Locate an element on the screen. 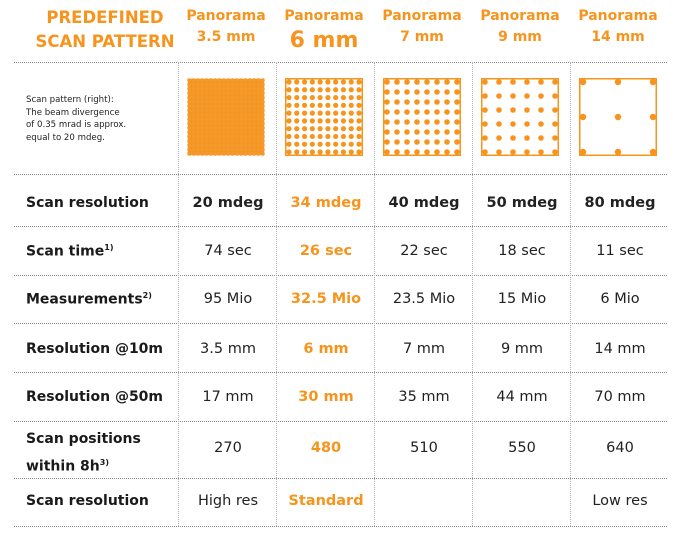 The image size is (674, 533). footnote-marker: 2) is located at coordinates (147, 295).